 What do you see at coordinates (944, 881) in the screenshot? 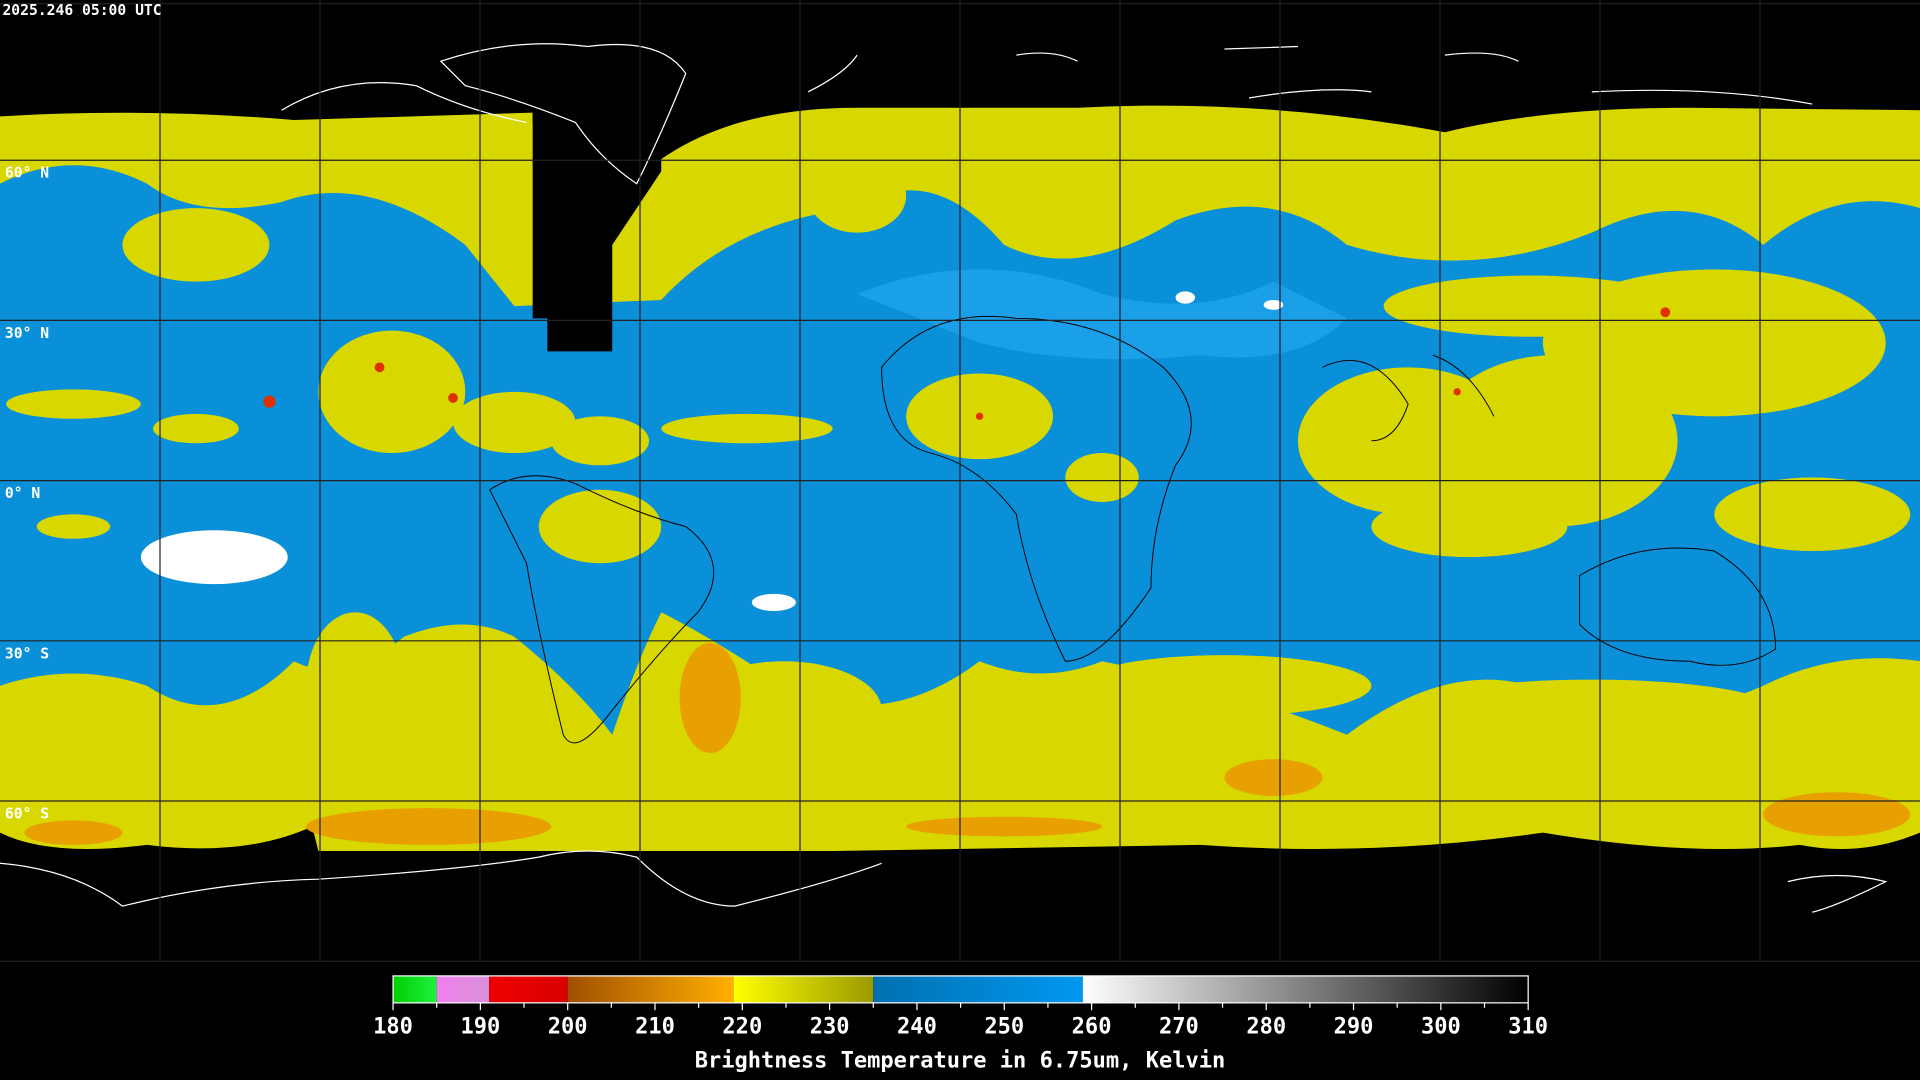
I see `antarctica` at bounding box center [944, 881].